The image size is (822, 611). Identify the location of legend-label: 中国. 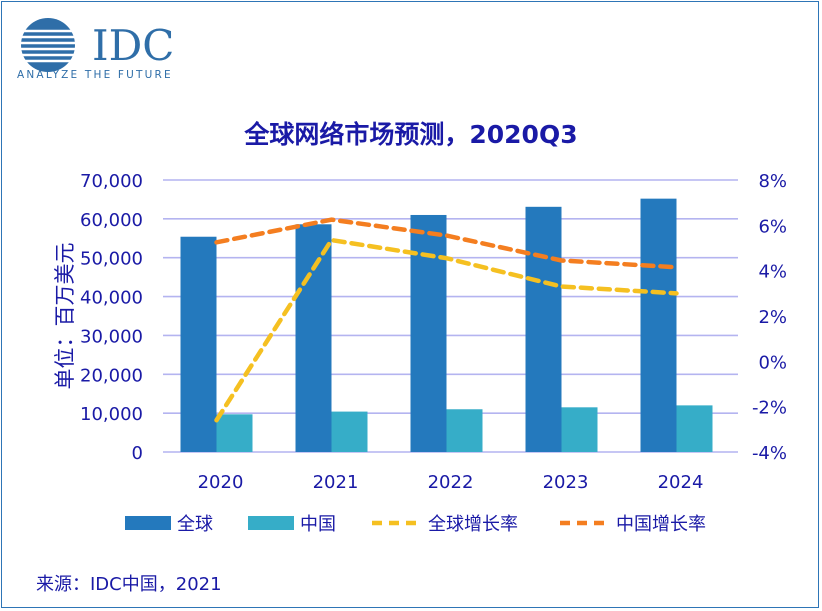
(318, 524).